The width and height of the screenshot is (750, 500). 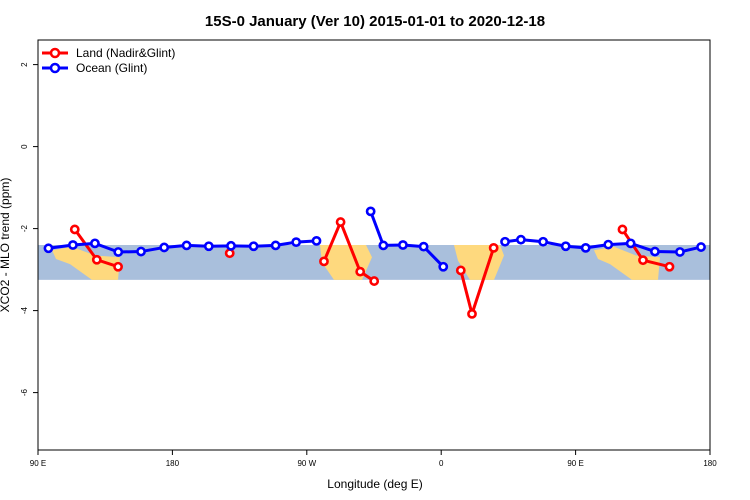 I want to click on y-tick-label: 2, so click(x=24, y=64).